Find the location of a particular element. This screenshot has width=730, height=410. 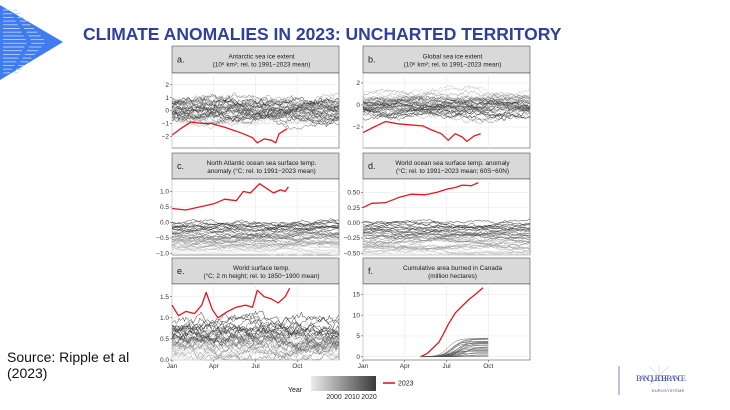

y-tick-label: −0.50 is located at coordinates (352, 253).